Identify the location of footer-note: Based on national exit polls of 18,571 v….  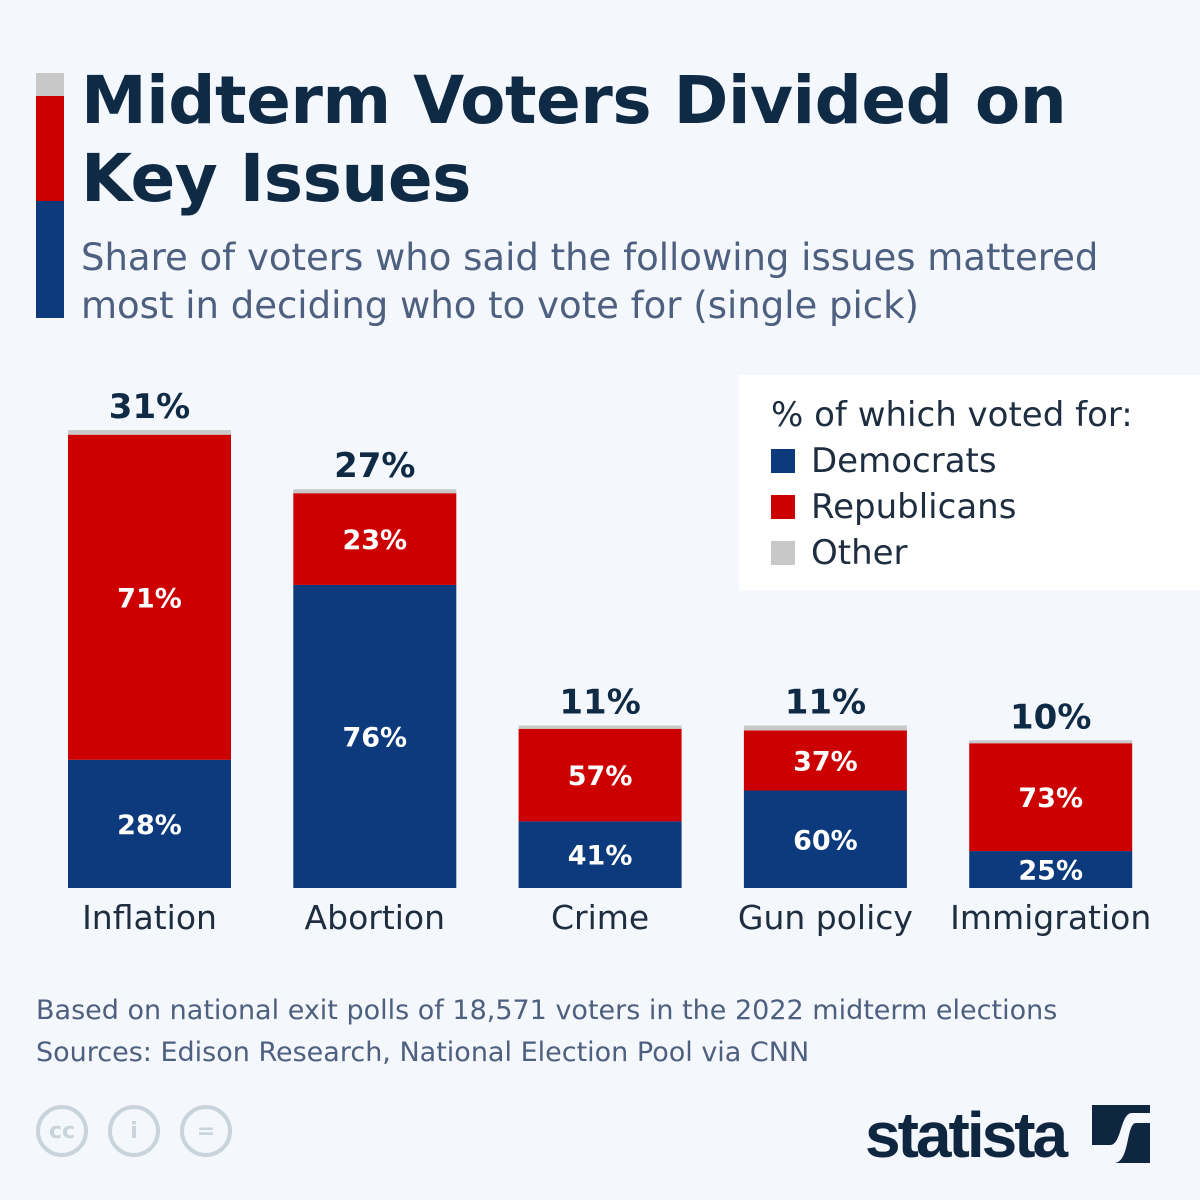
(547, 1010).